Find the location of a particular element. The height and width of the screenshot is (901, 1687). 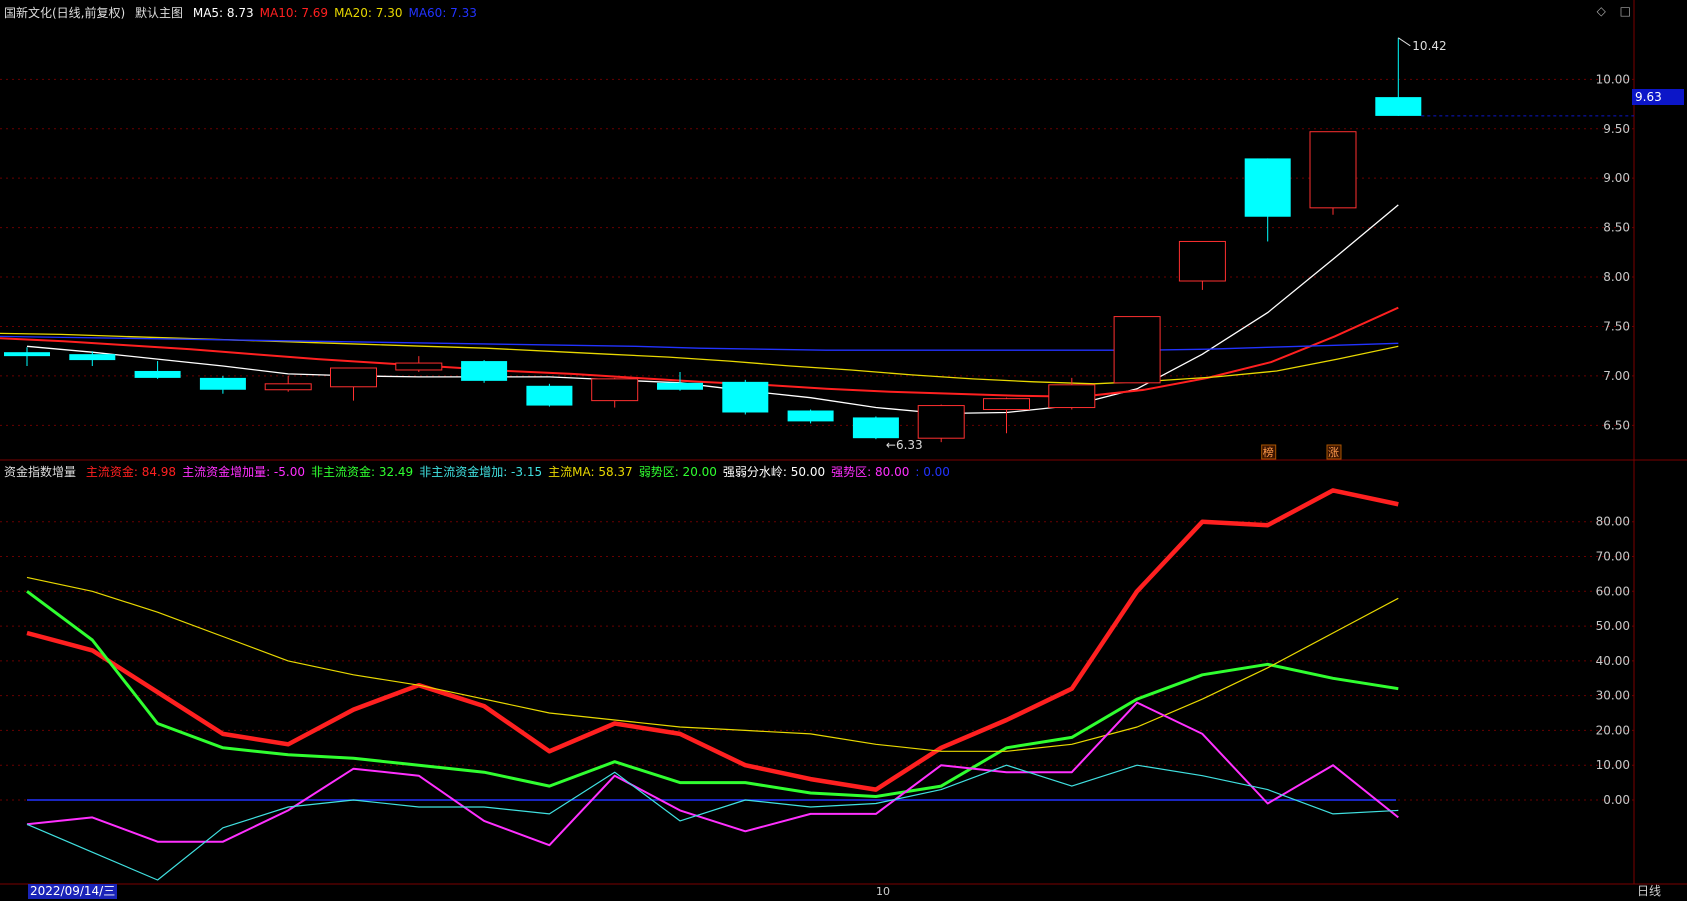

marker-label: 榜 is located at coordinates (1268, 452).